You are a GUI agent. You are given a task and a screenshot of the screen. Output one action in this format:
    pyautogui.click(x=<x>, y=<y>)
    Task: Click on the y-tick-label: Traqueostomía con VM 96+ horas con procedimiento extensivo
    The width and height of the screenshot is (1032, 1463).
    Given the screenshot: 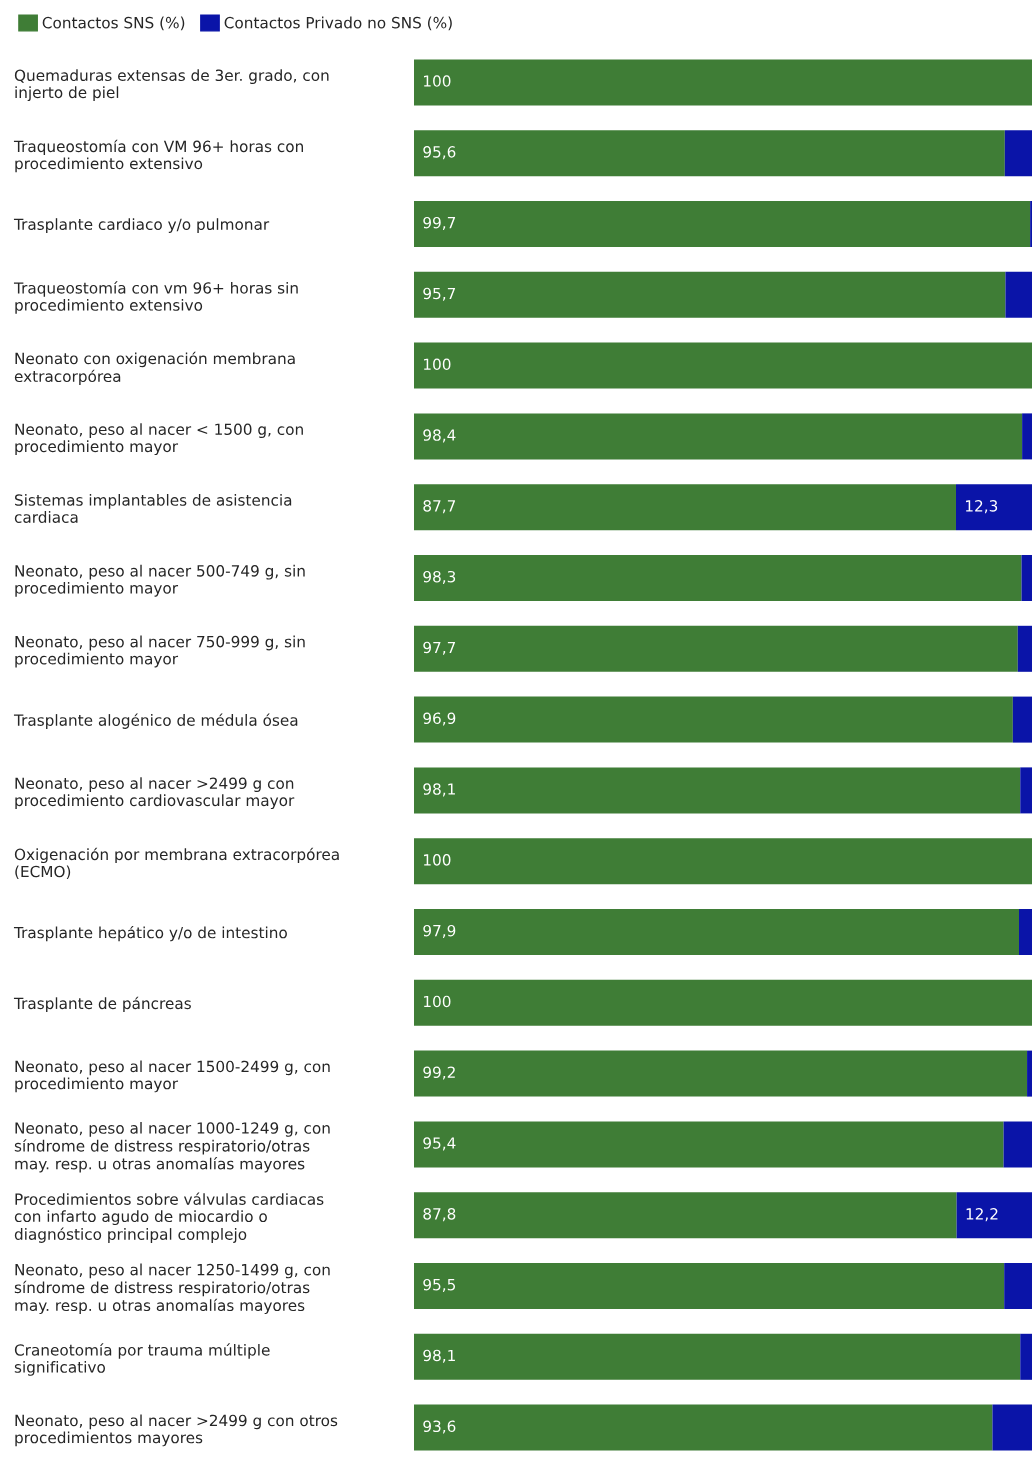 What is the action you would take?
    pyautogui.click(x=158, y=156)
    